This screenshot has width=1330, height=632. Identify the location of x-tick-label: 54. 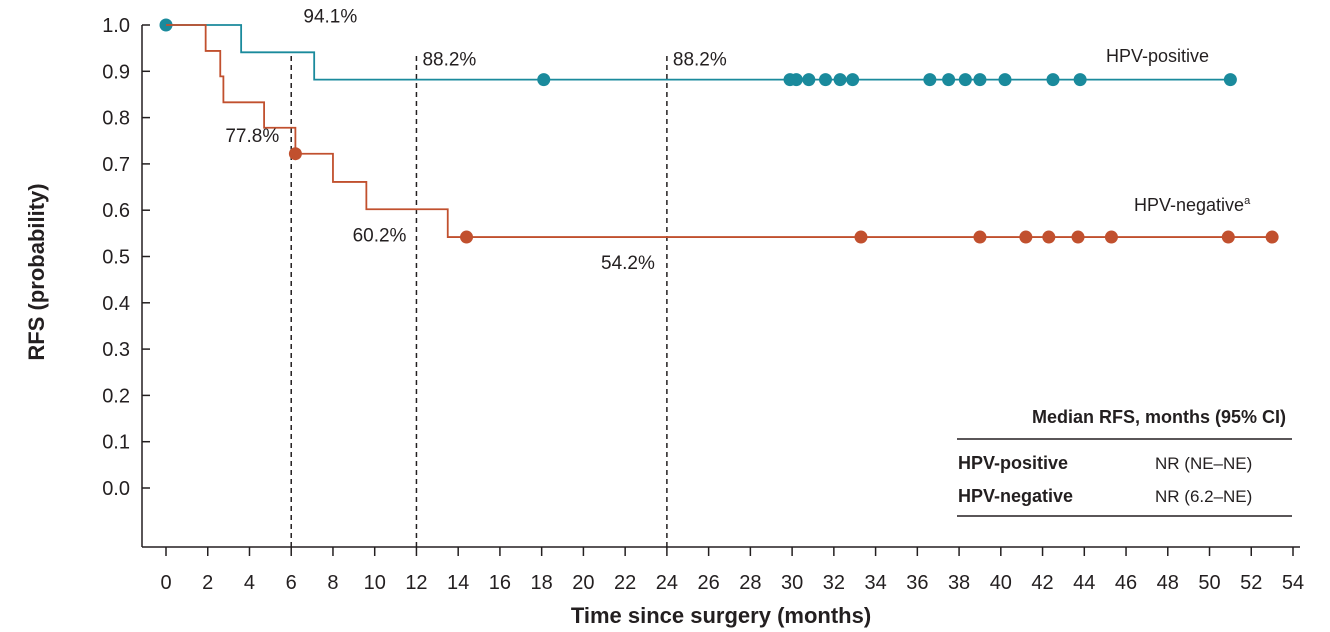
(1293, 583).